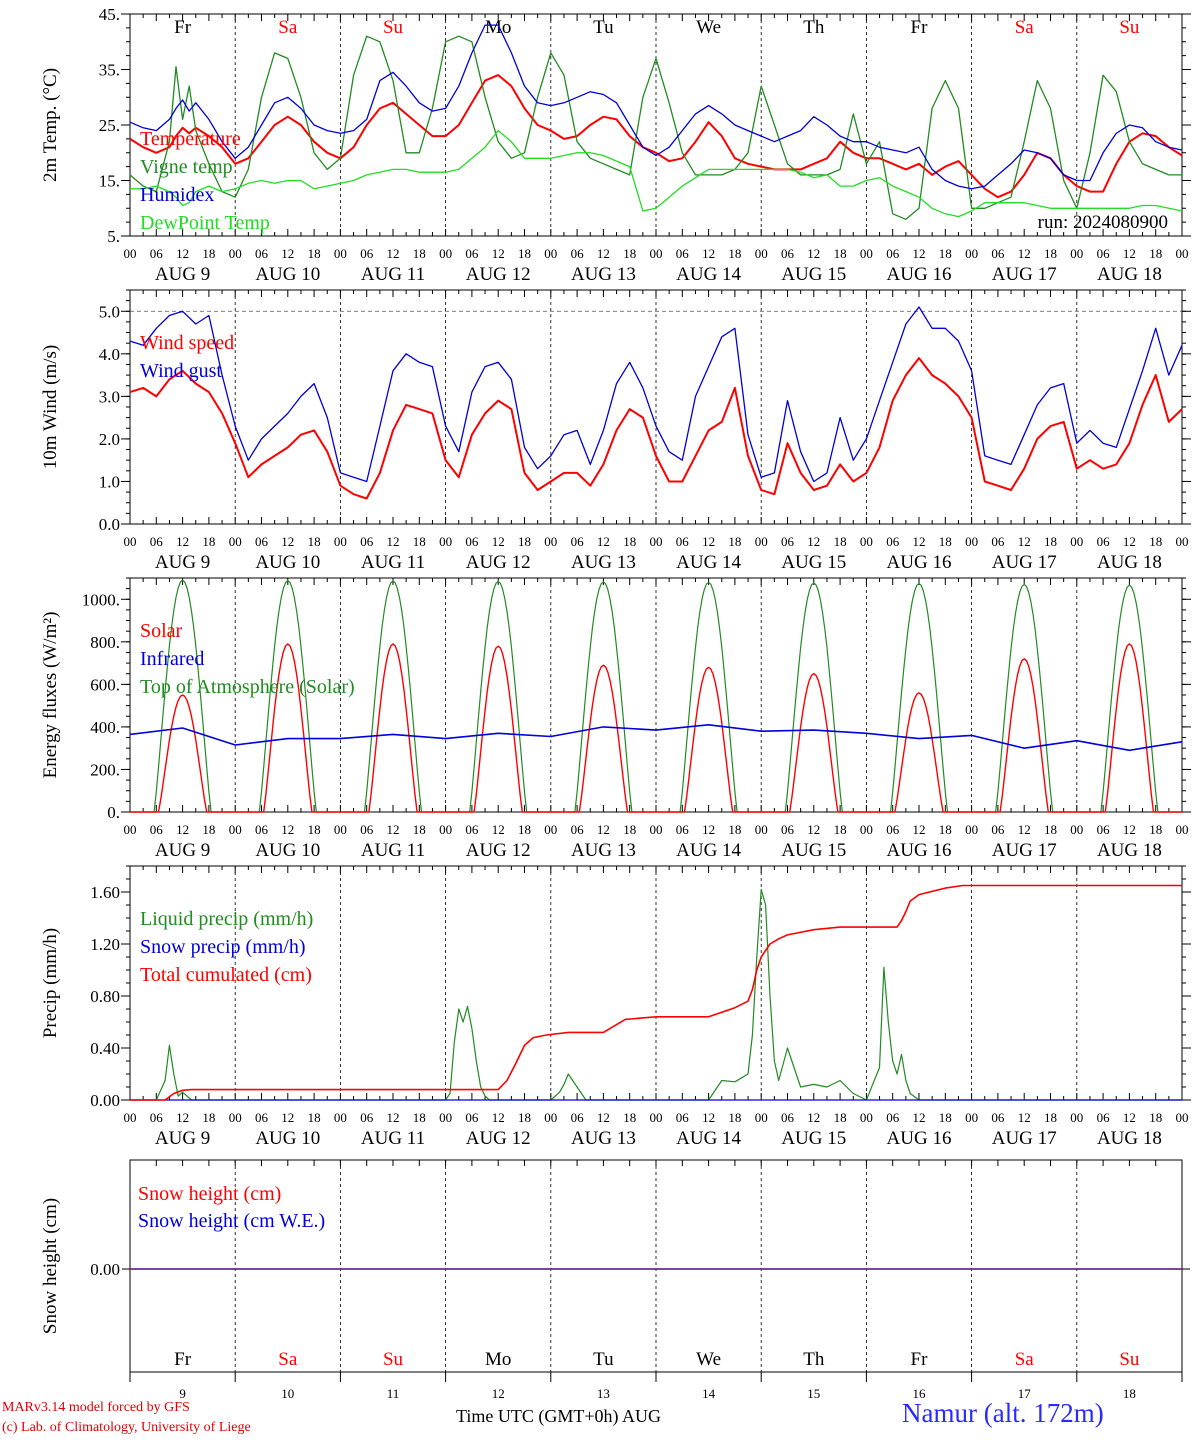 The height and width of the screenshot is (1440, 1194). What do you see at coordinates (603, 850) in the screenshot?
I see `date-label: AUG 13` at bounding box center [603, 850].